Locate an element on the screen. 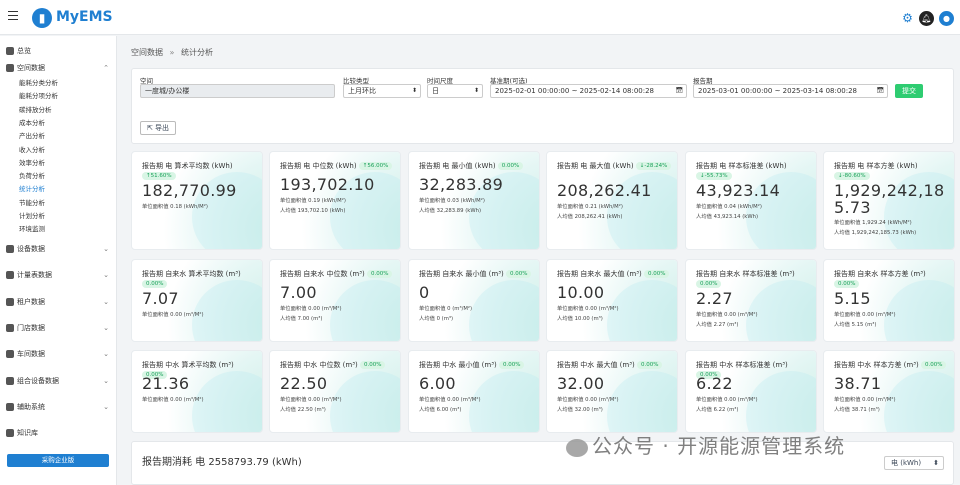 This screenshot has height=485, width=960. sidebar-subitem: 环境监测 is located at coordinates (32, 229).